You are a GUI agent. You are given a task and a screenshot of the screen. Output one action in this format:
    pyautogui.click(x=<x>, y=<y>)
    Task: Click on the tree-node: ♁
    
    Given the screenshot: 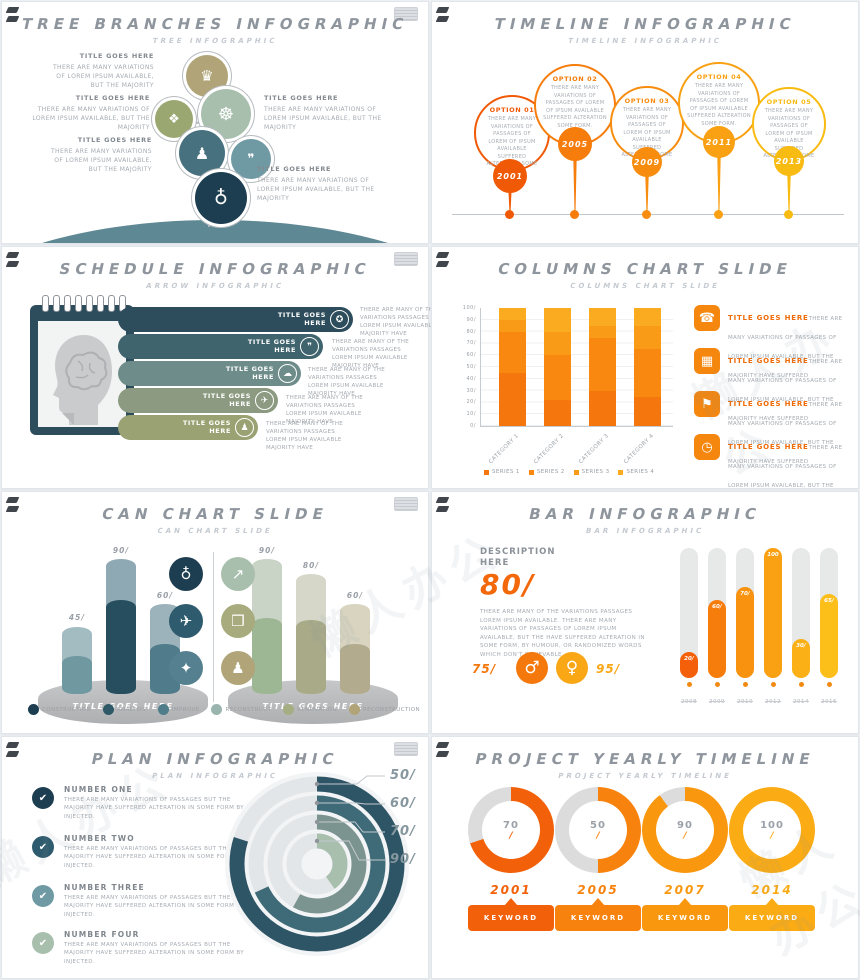 What is the action you would take?
    pyautogui.click(x=221, y=198)
    